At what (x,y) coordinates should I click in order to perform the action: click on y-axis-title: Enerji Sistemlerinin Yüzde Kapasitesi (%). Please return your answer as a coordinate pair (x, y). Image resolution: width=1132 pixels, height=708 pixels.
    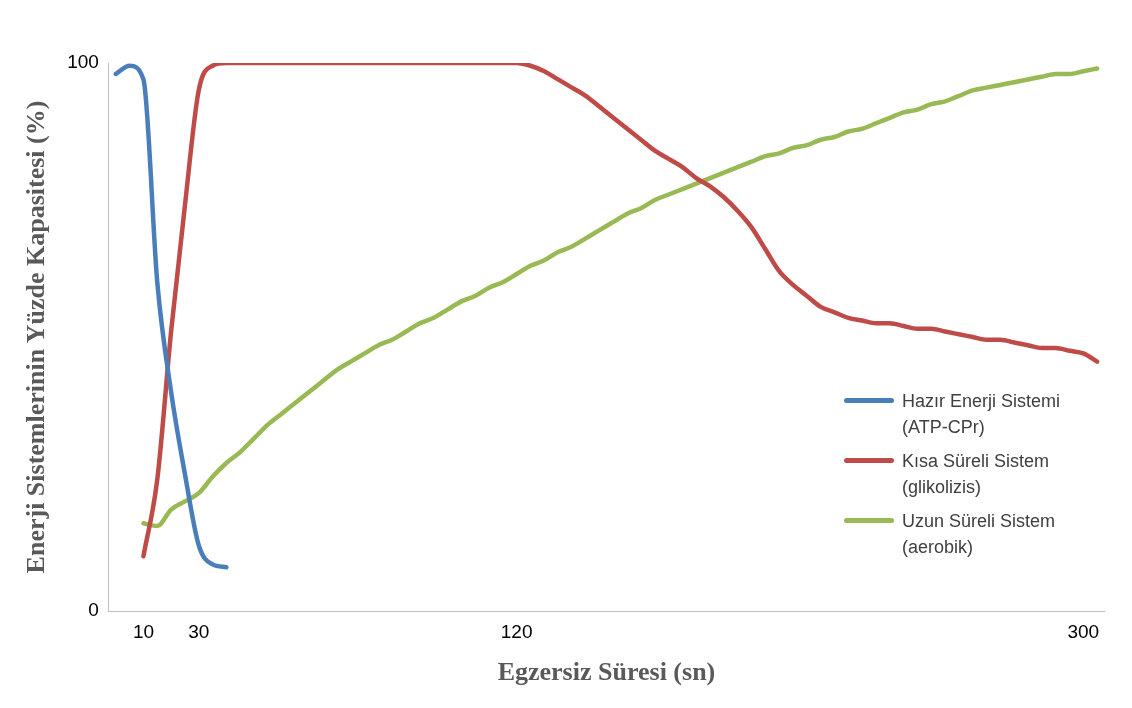
    Looking at the image, I should click on (36, 337).